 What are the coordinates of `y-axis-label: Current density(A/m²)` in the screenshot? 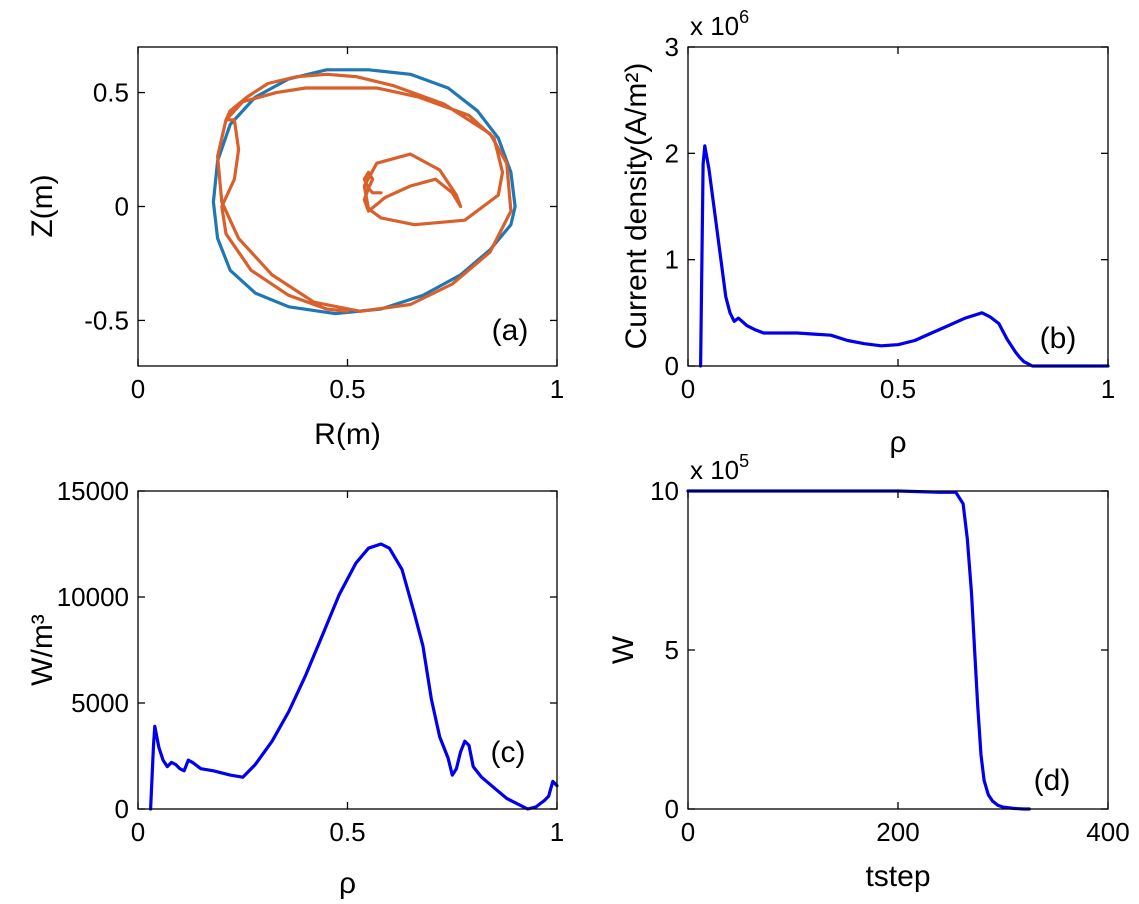 It's located at (636, 206).